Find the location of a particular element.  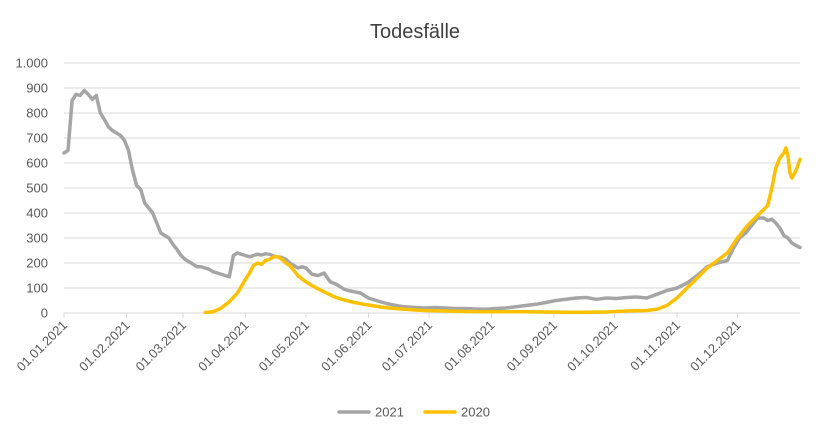

y-tick-label: 700 is located at coordinates (37, 138).